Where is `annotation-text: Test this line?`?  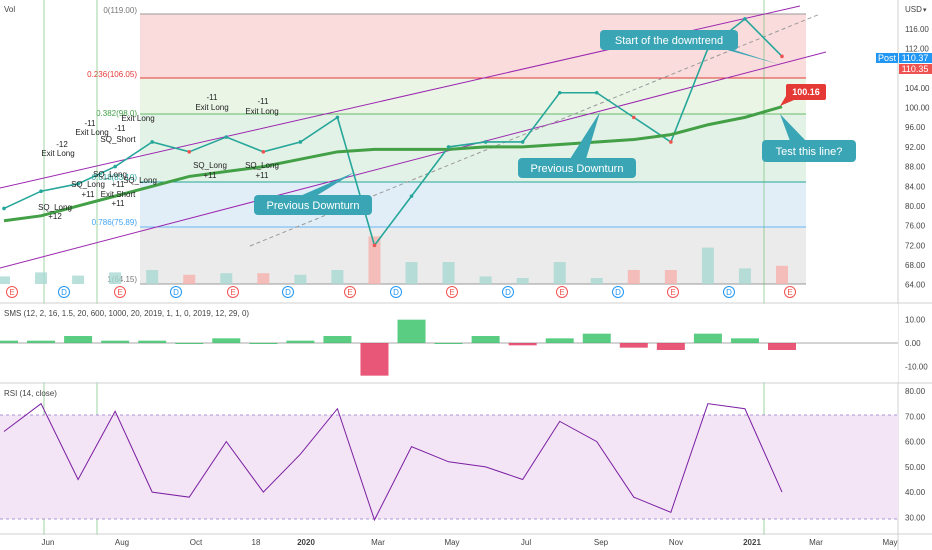
annotation-text: Test this line? is located at coordinates (809, 152).